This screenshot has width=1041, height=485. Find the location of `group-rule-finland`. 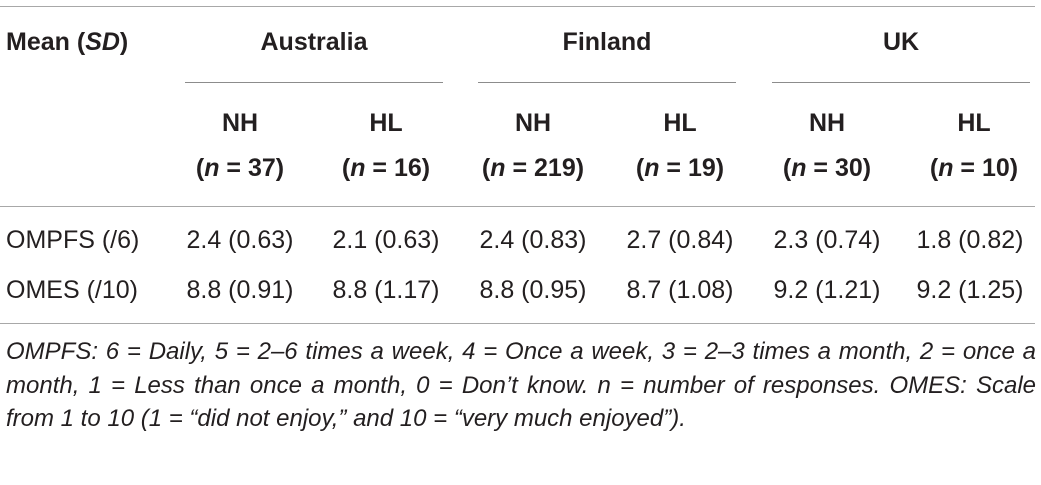

group-rule-finland is located at coordinates (607, 82).